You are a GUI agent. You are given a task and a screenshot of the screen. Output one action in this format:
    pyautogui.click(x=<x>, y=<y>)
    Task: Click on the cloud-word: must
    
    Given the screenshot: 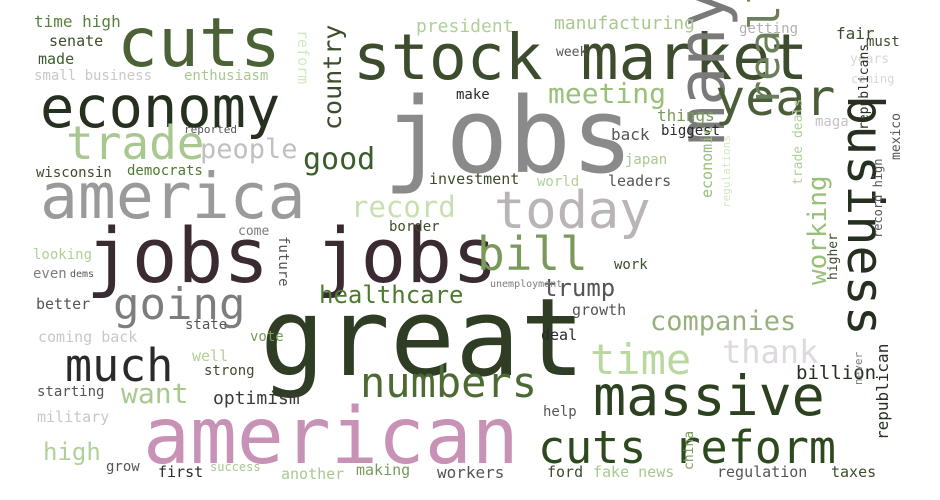 What is the action you would take?
    pyautogui.click(x=883, y=42)
    